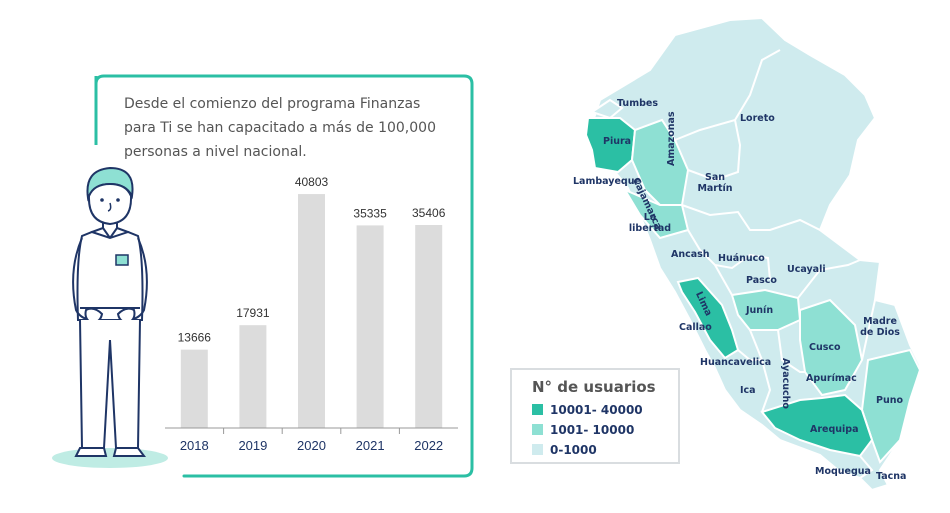 This screenshot has height=513, width=950. What do you see at coordinates (715, 183) in the screenshot?
I see `region-label-sanmartin: San Martín` at bounding box center [715, 183].